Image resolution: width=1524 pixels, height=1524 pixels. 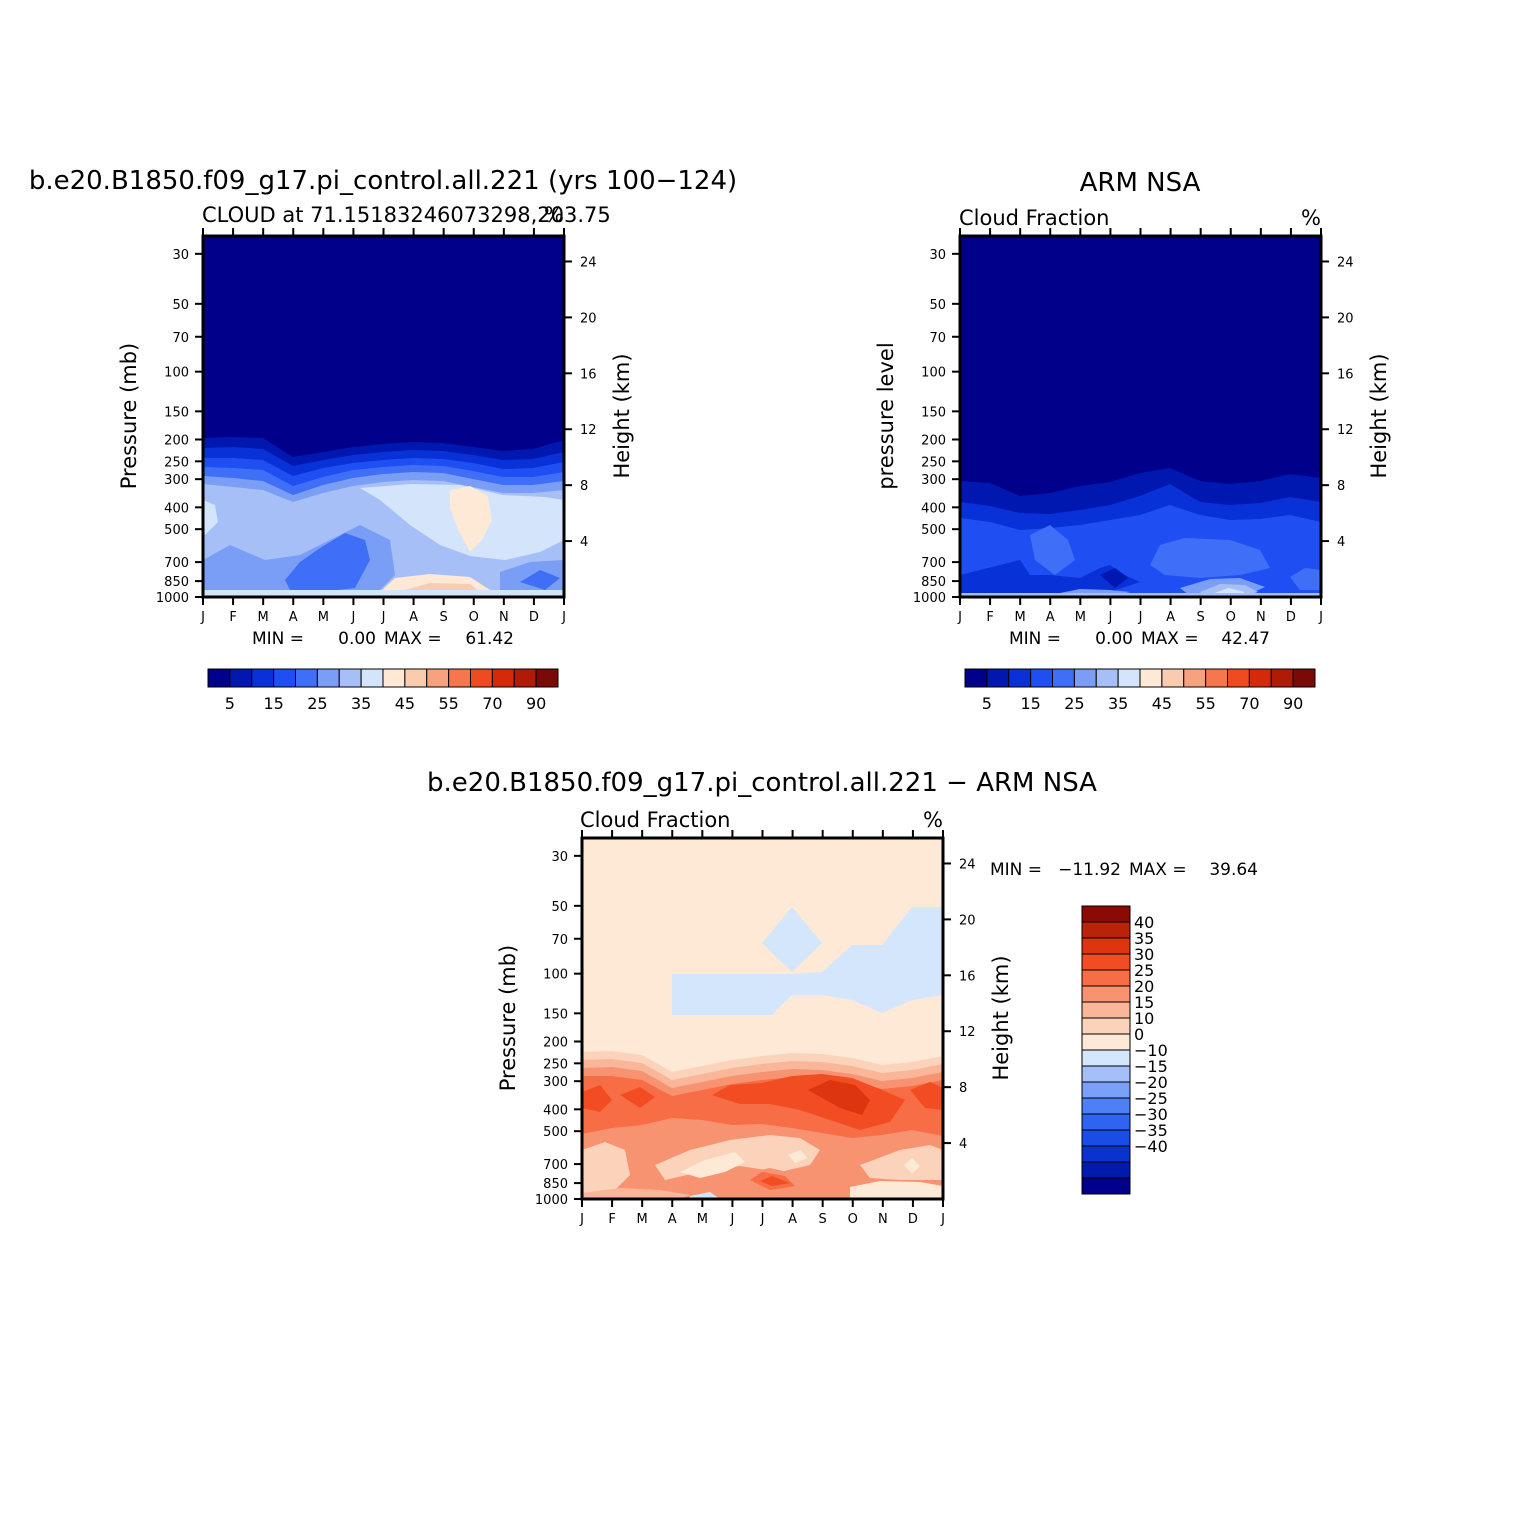 I want to click on colorbar-label: −40, so click(x=1151, y=1146).